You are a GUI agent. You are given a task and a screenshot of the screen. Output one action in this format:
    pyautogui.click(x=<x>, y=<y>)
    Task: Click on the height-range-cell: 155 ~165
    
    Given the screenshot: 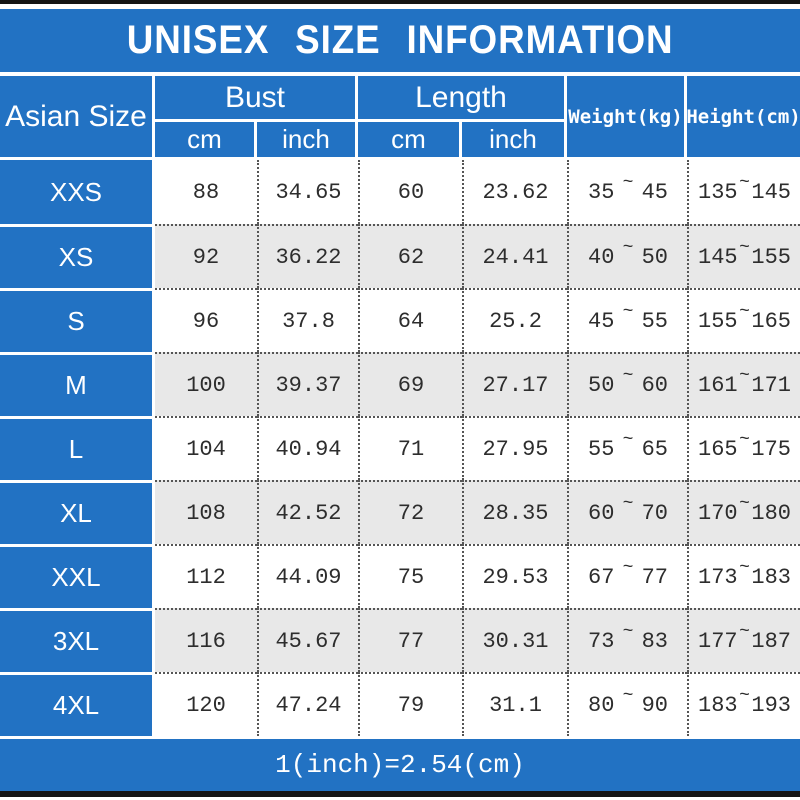 What is the action you would take?
    pyautogui.click(x=743, y=320)
    